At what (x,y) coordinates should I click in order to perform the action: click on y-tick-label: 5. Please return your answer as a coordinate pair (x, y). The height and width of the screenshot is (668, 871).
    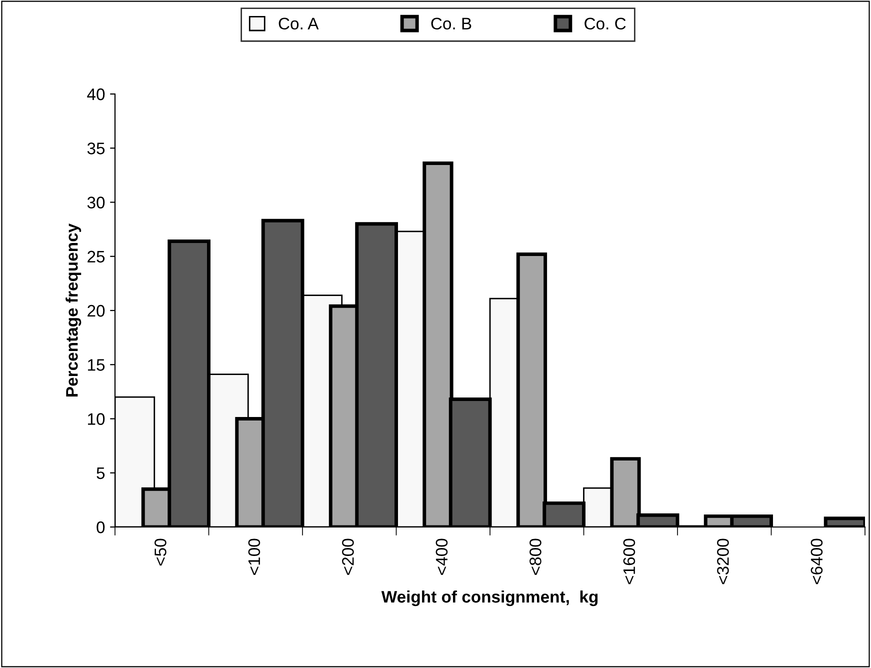
    Looking at the image, I should click on (100, 473).